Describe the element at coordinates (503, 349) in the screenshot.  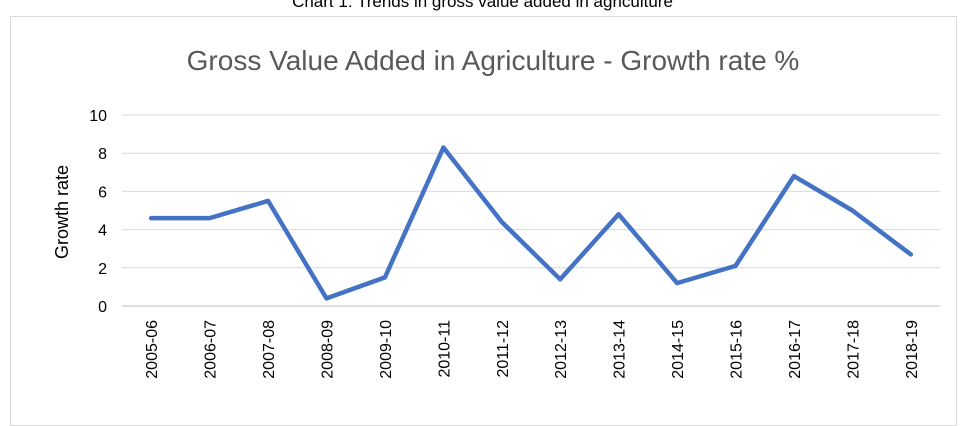
I see `x-tick-label: 2011-12` at that location.